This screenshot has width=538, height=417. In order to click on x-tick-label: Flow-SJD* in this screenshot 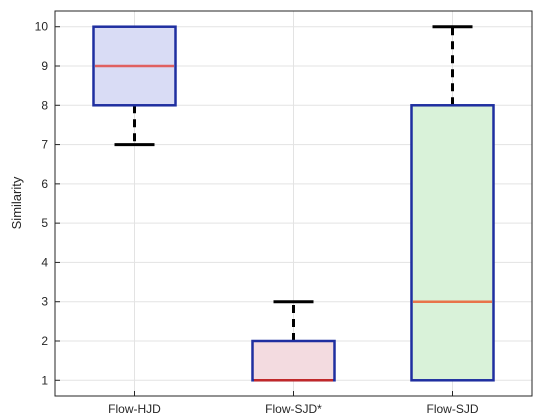, I will do `click(293, 409)`.